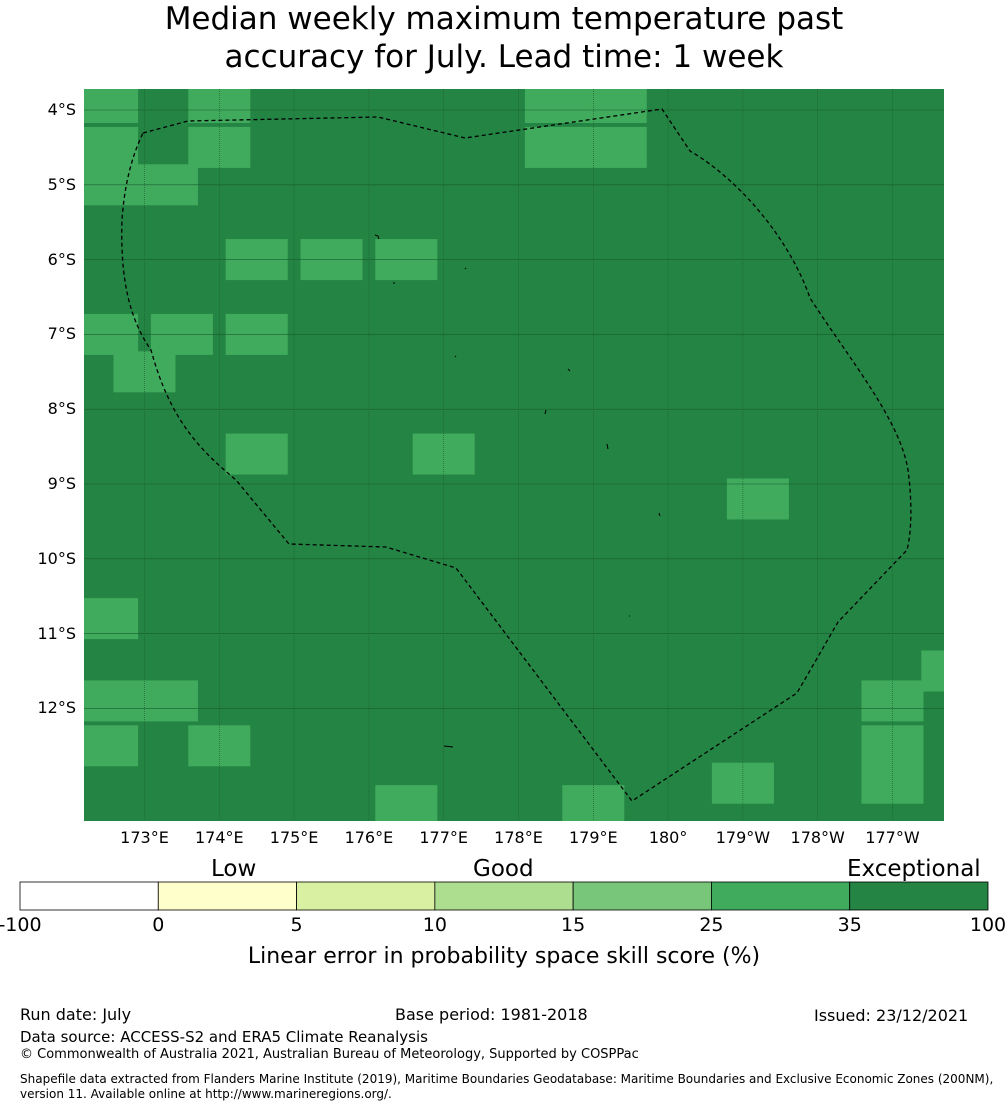  Describe the element at coordinates (61, 409) in the screenshot. I see `latitude-label: 8°S` at that location.